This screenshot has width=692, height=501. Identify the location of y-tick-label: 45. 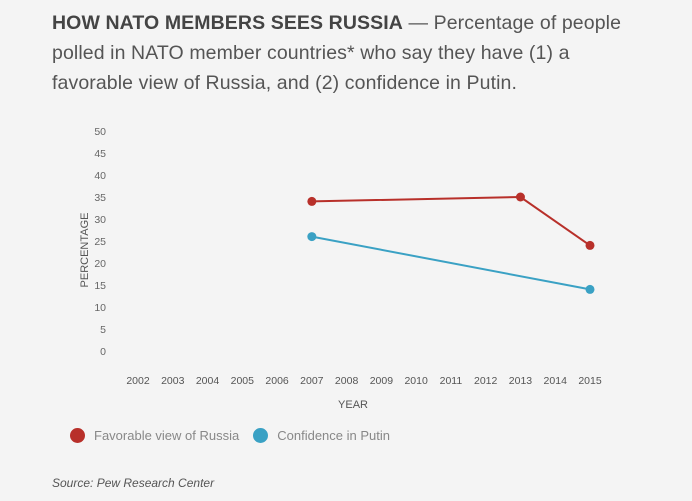
(100, 154).